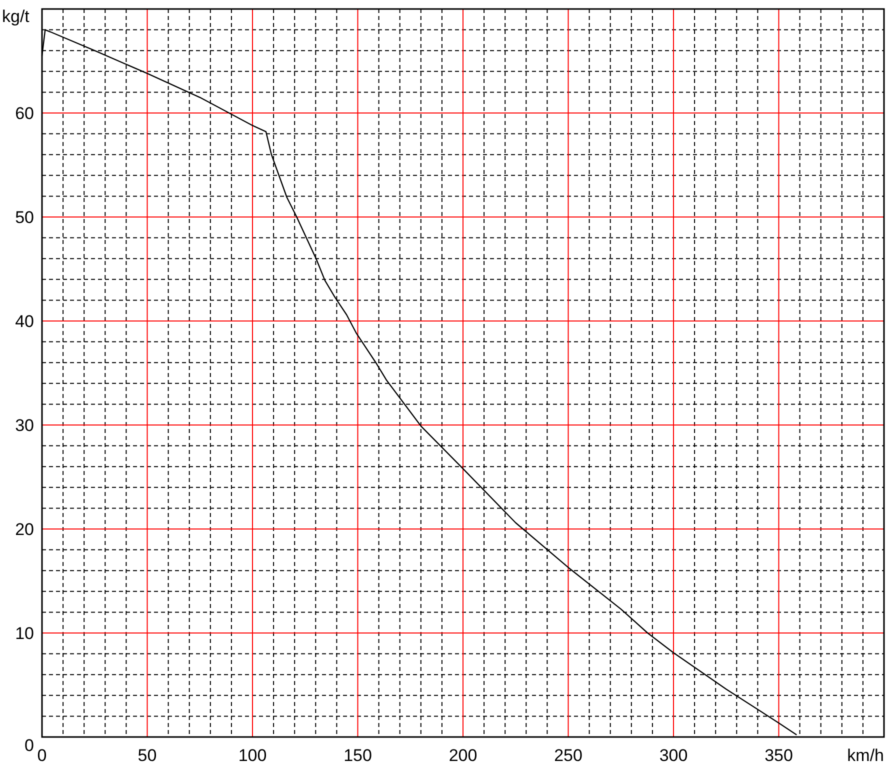 The width and height of the screenshot is (891, 768). What do you see at coordinates (358, 755) in the screenshot?
I see `x-tick-label: 150` at bounding box center [358, 755].